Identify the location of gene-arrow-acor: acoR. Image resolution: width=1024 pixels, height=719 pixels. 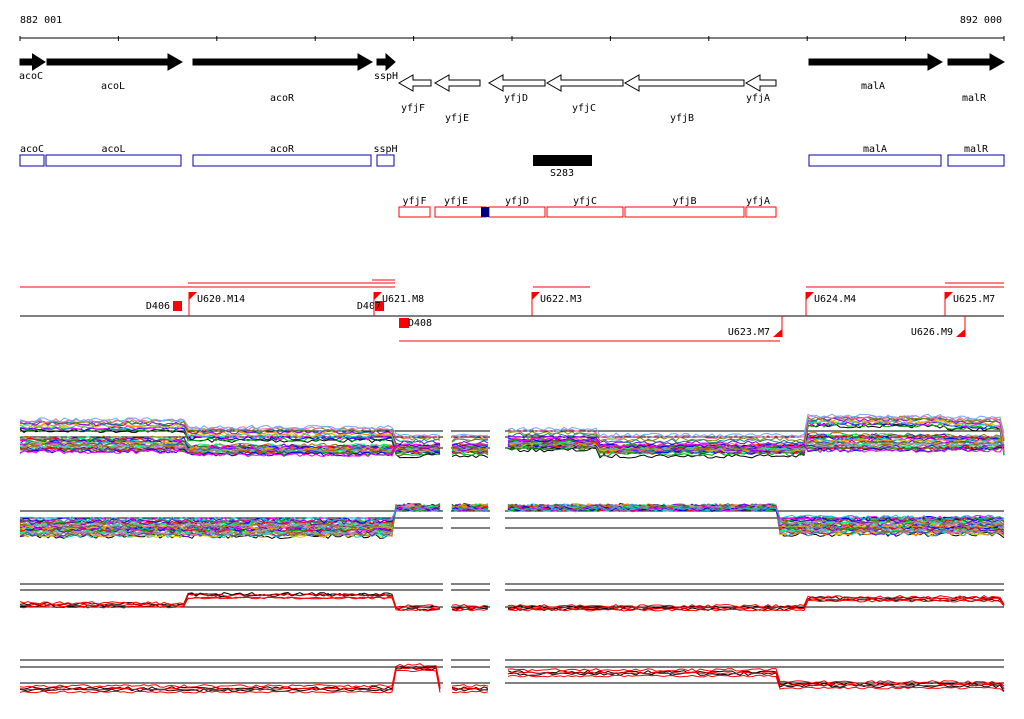
(283, 78).